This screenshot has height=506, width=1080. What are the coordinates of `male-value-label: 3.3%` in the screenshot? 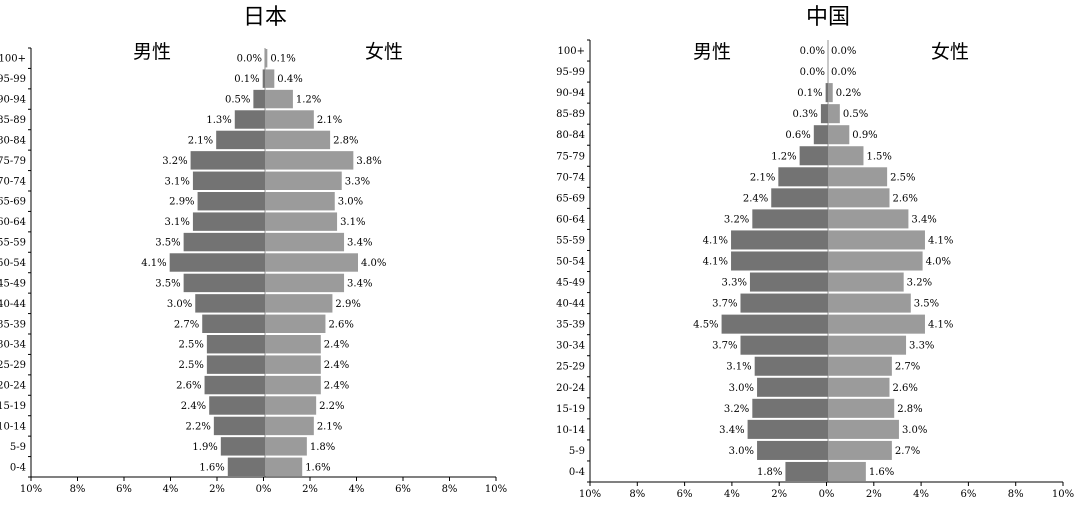 It's located at (734, 283).